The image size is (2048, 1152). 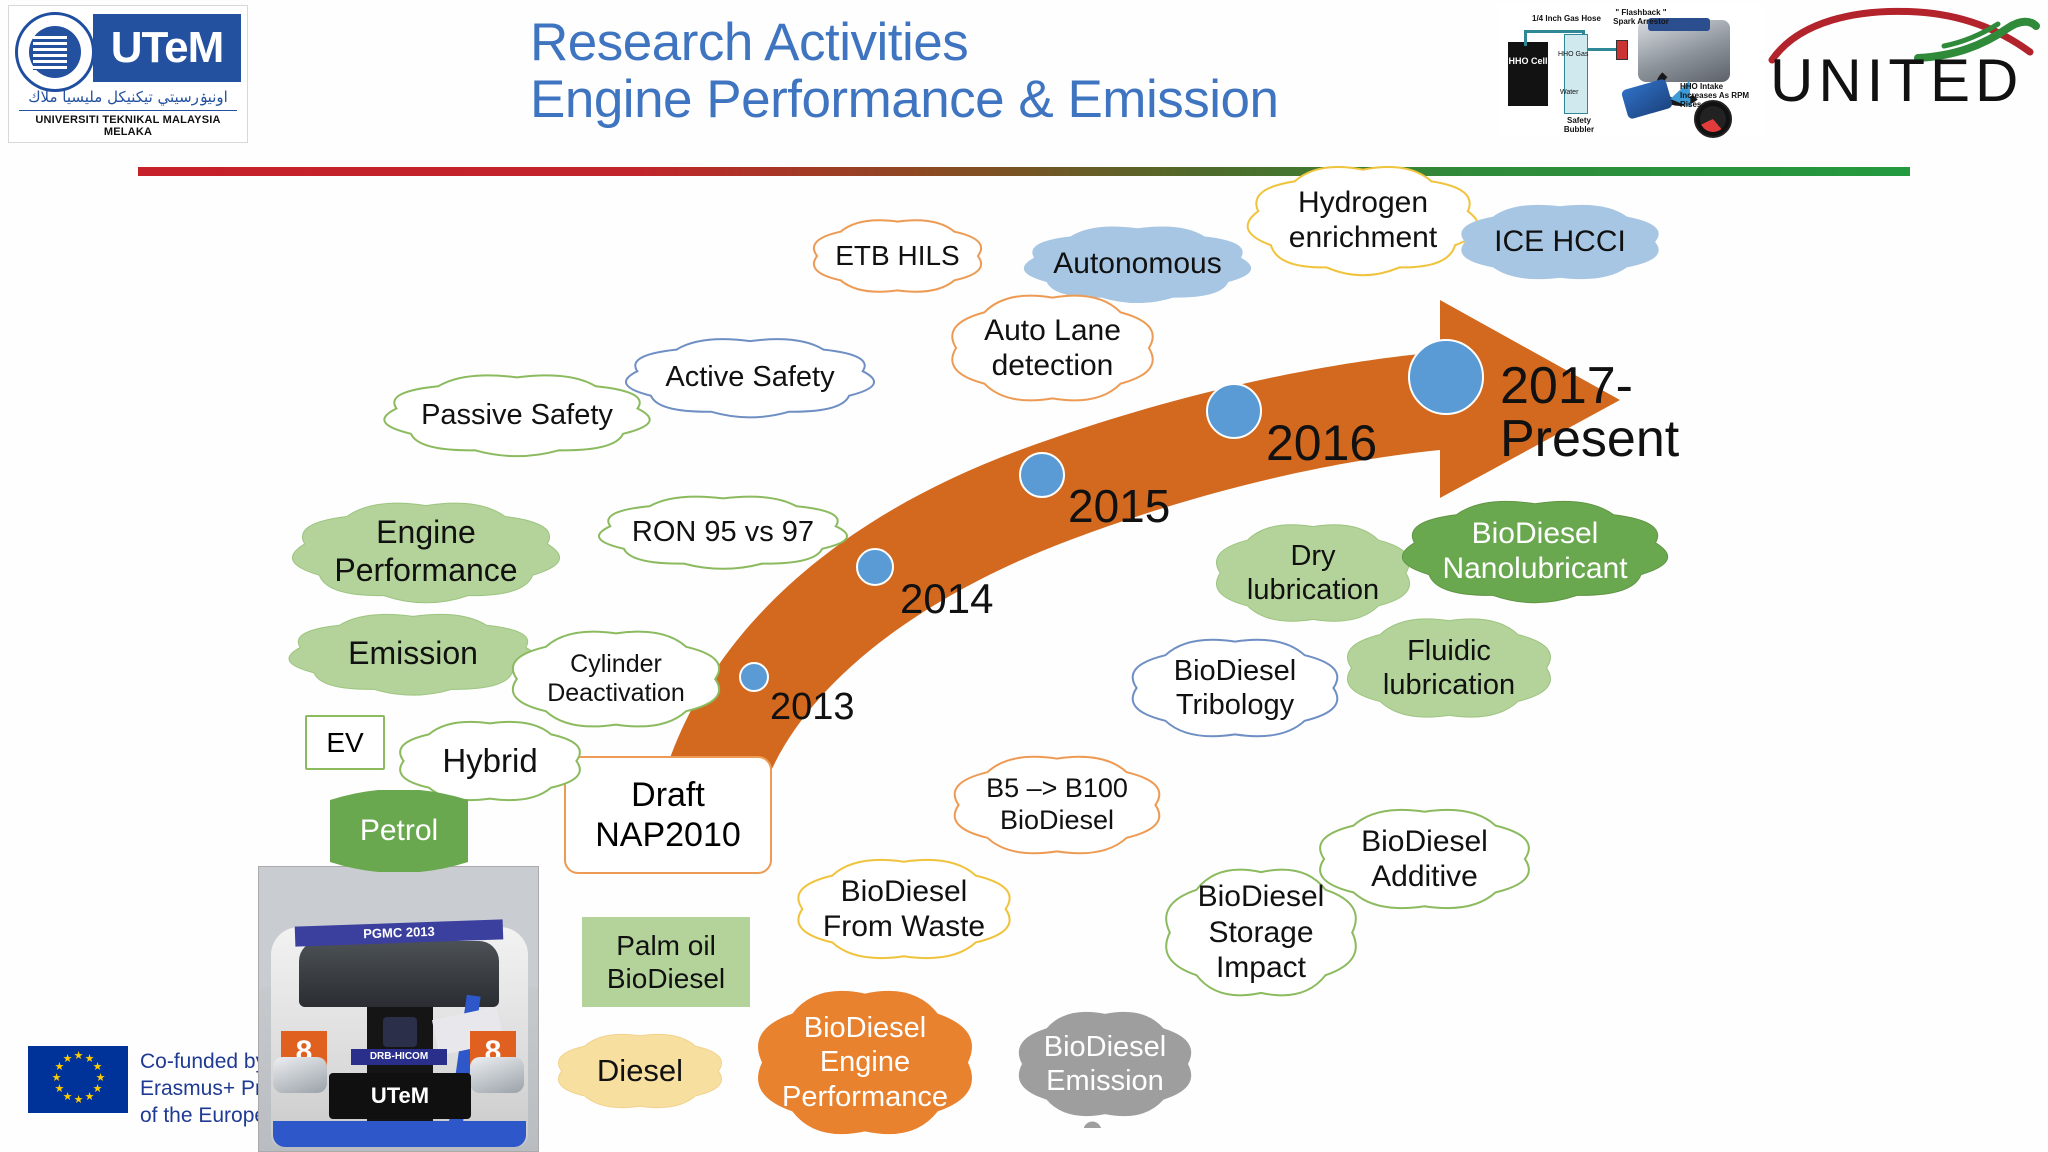 I want to click on node-label: BioDiesel Emission, so click(x=1105, y=1063).